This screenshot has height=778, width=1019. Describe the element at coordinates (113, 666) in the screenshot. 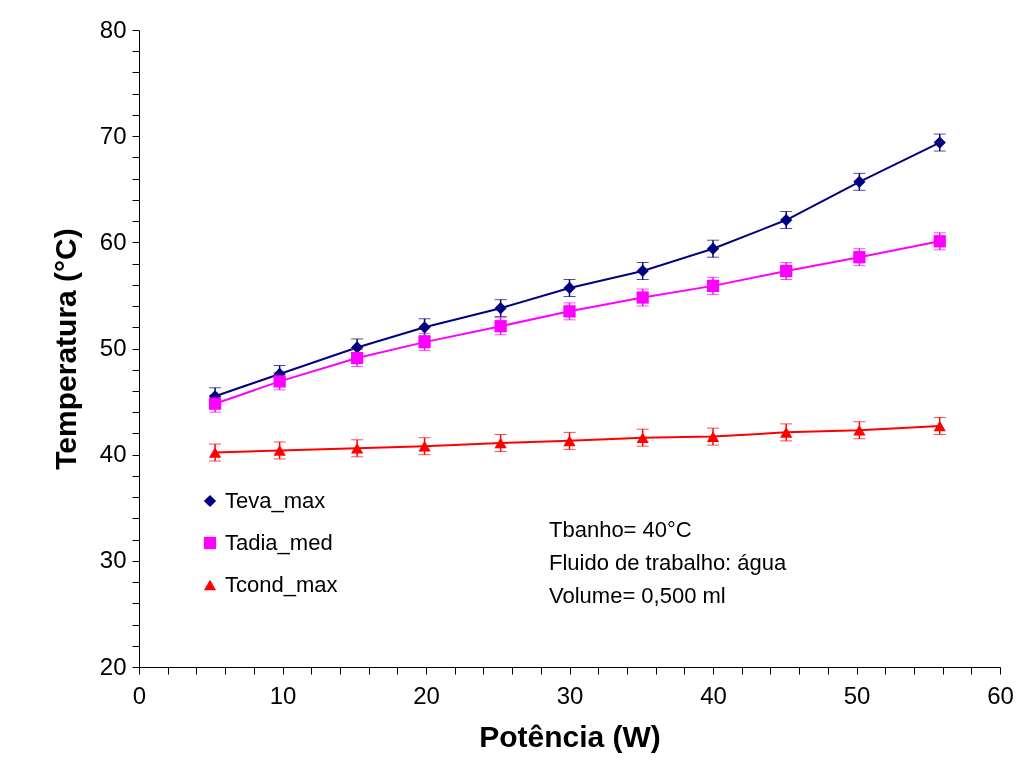

I see `y-tick-label: 20` at that location.